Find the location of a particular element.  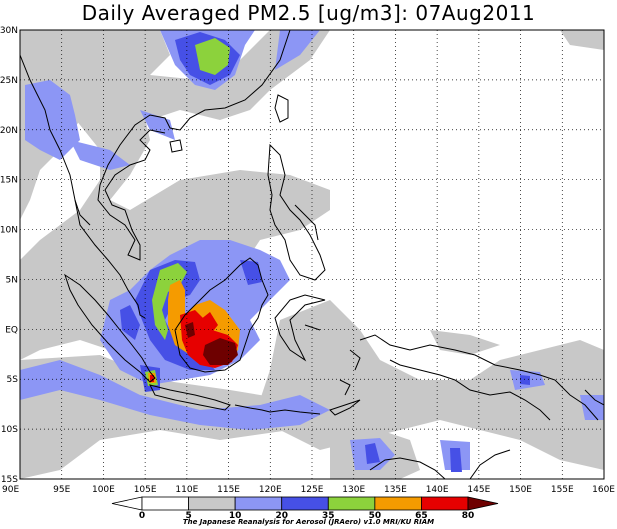

longitude-label: 150E is located at coordinates (520, 490).